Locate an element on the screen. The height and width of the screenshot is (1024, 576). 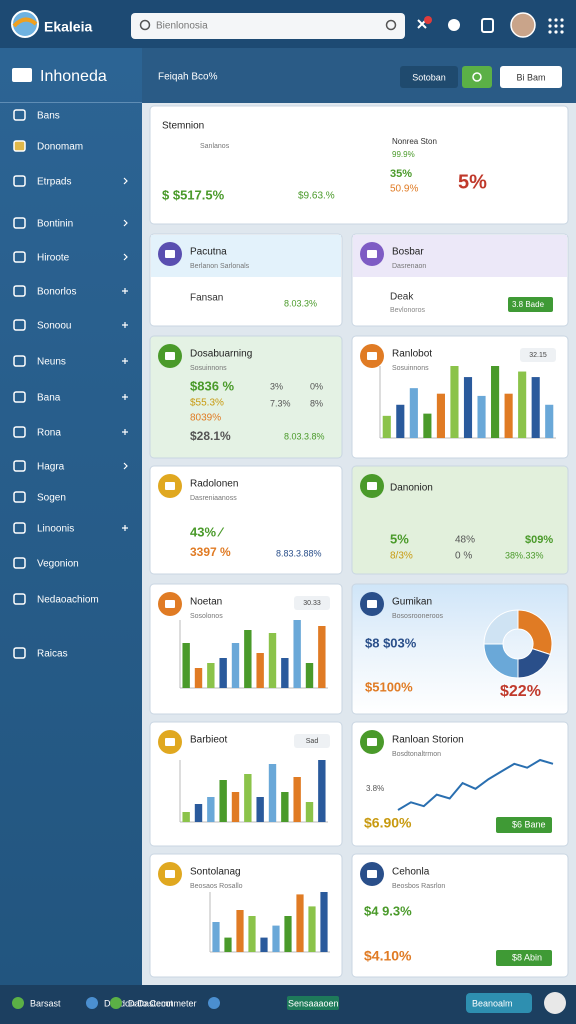
card: Sontolanag Beosaos Rosallo is located at coordinates (246, 915).